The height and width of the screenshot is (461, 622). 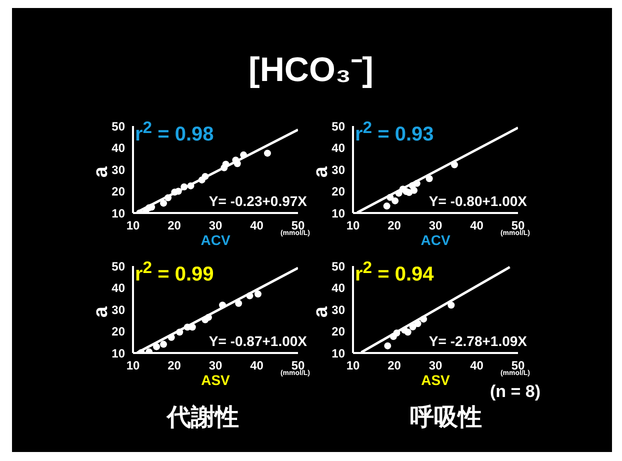 I want to click on text: 呼吸性, so click(x=446, y=418).